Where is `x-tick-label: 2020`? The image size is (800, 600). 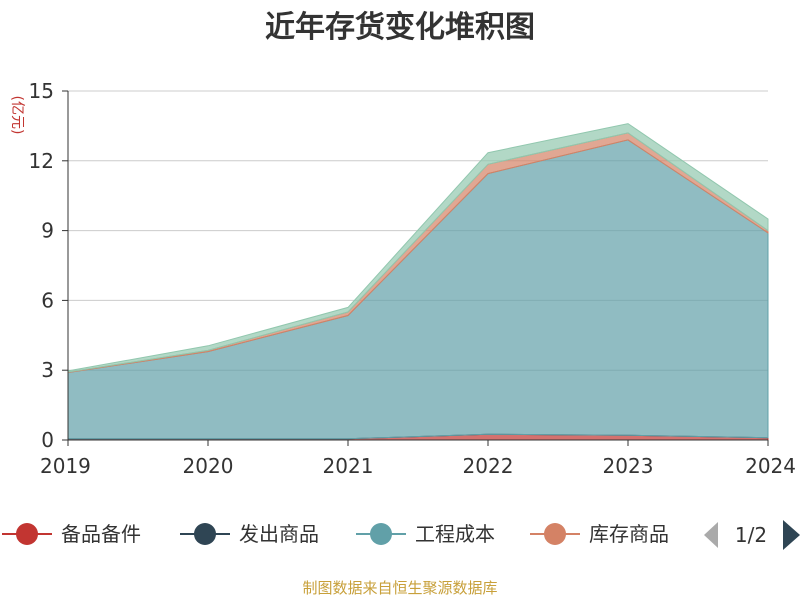
x-tick-label: 2020 is located at coordinates (208, 466).